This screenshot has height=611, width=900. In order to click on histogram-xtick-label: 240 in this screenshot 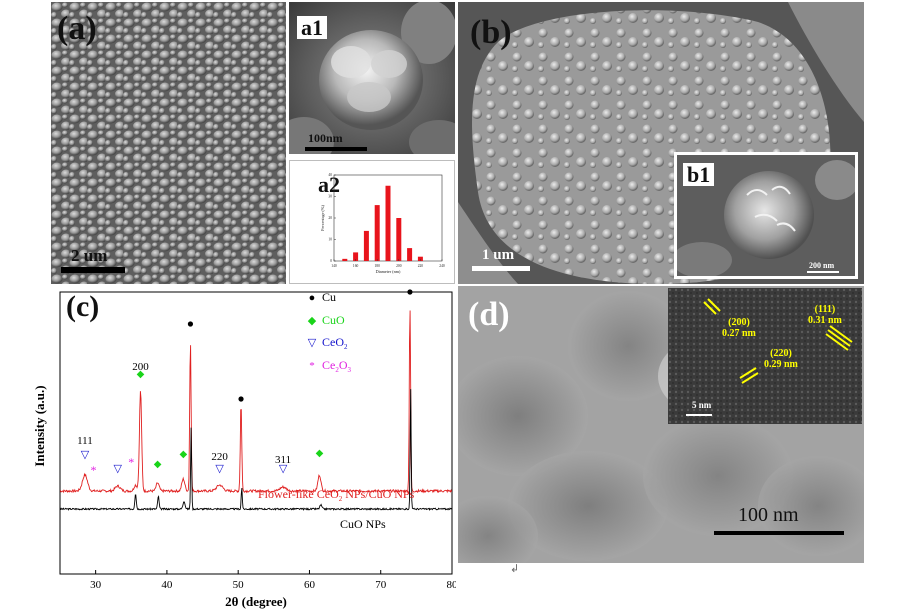, I will do `click(442, 266)`.